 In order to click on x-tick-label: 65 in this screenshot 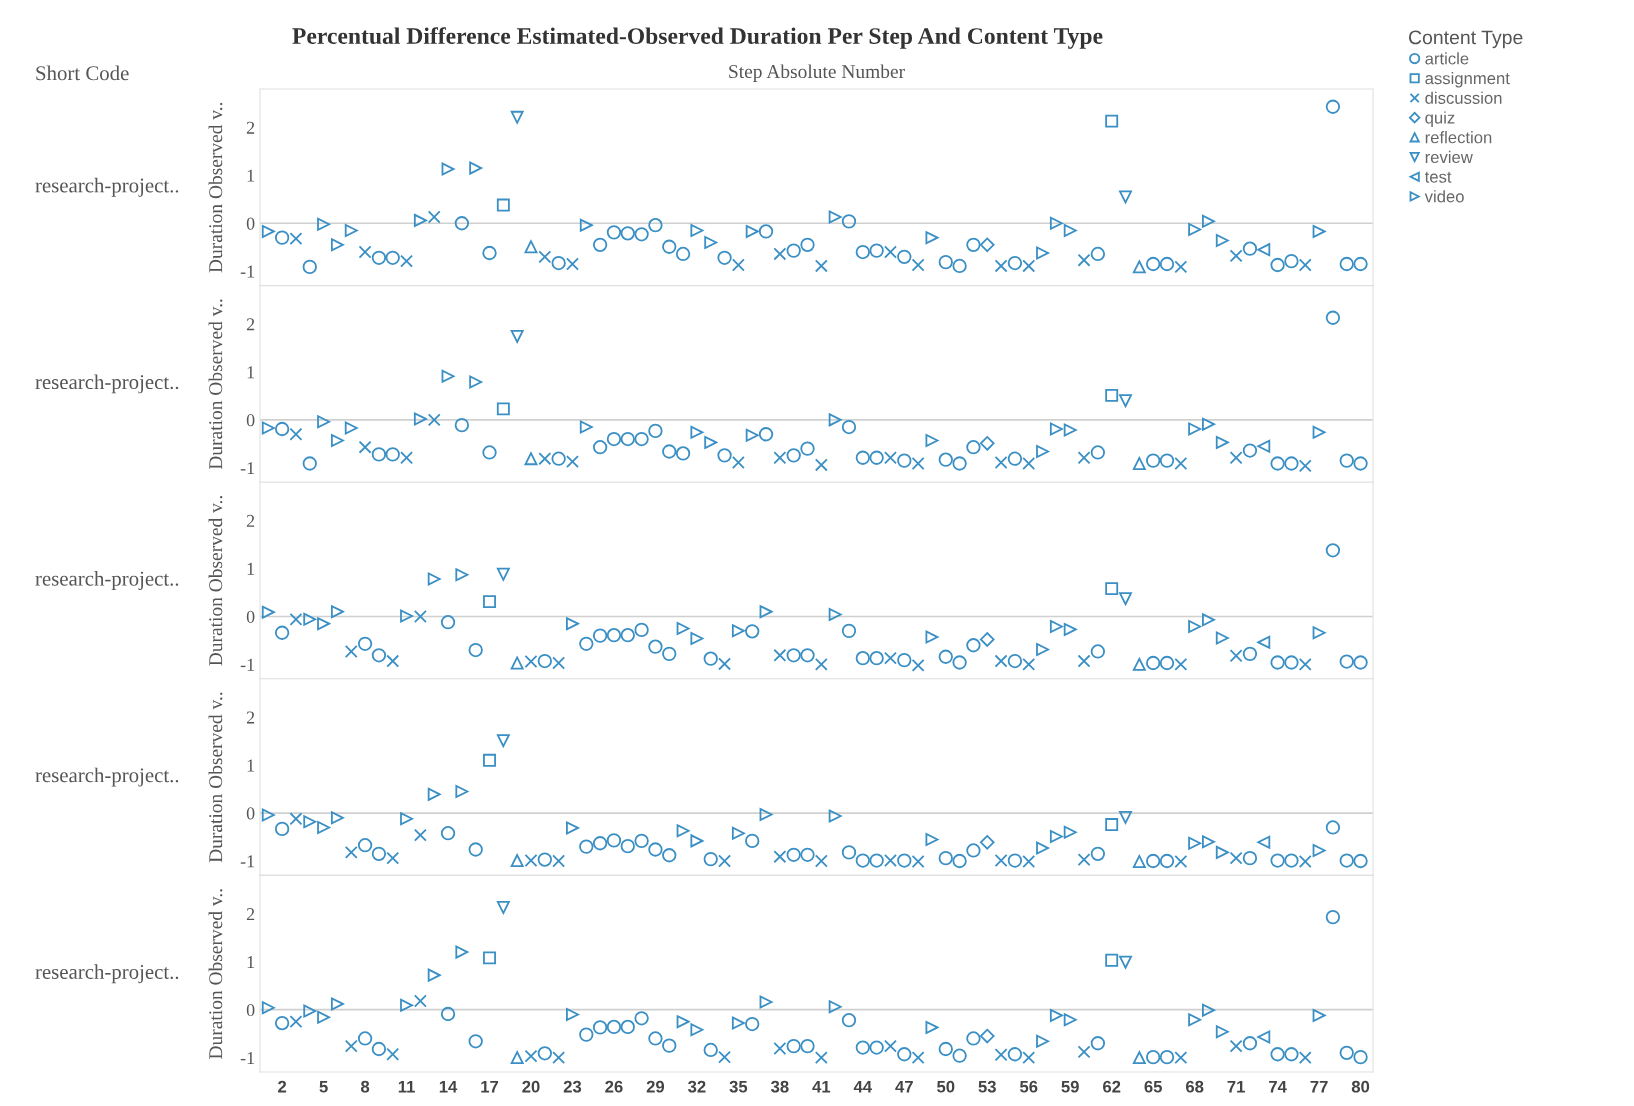, I will do `click(1153, 1086)`.